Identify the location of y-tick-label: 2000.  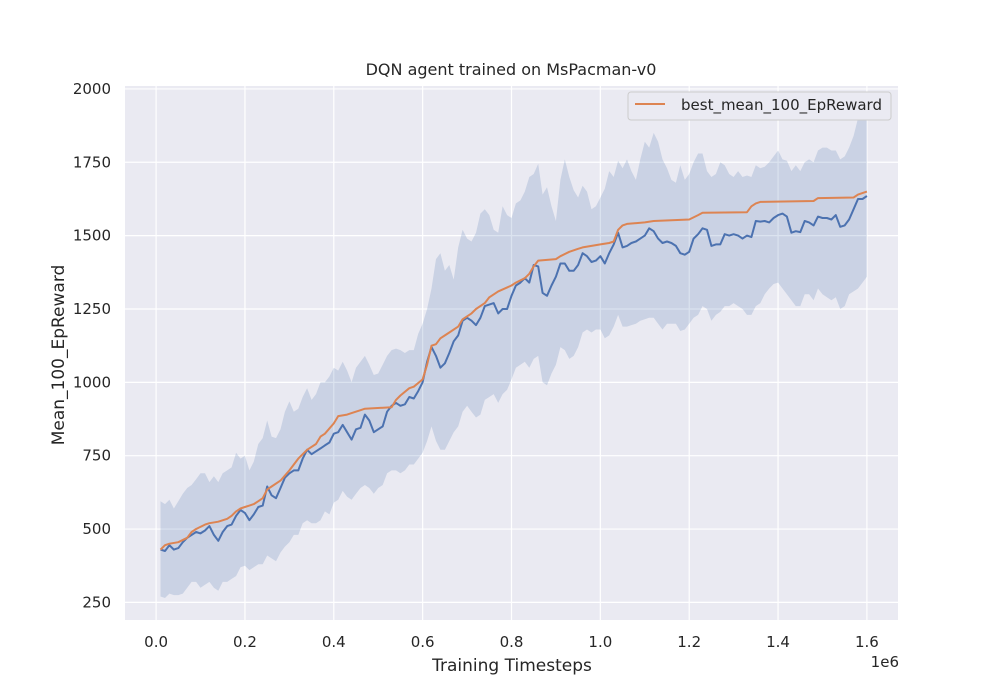
(92, 89).